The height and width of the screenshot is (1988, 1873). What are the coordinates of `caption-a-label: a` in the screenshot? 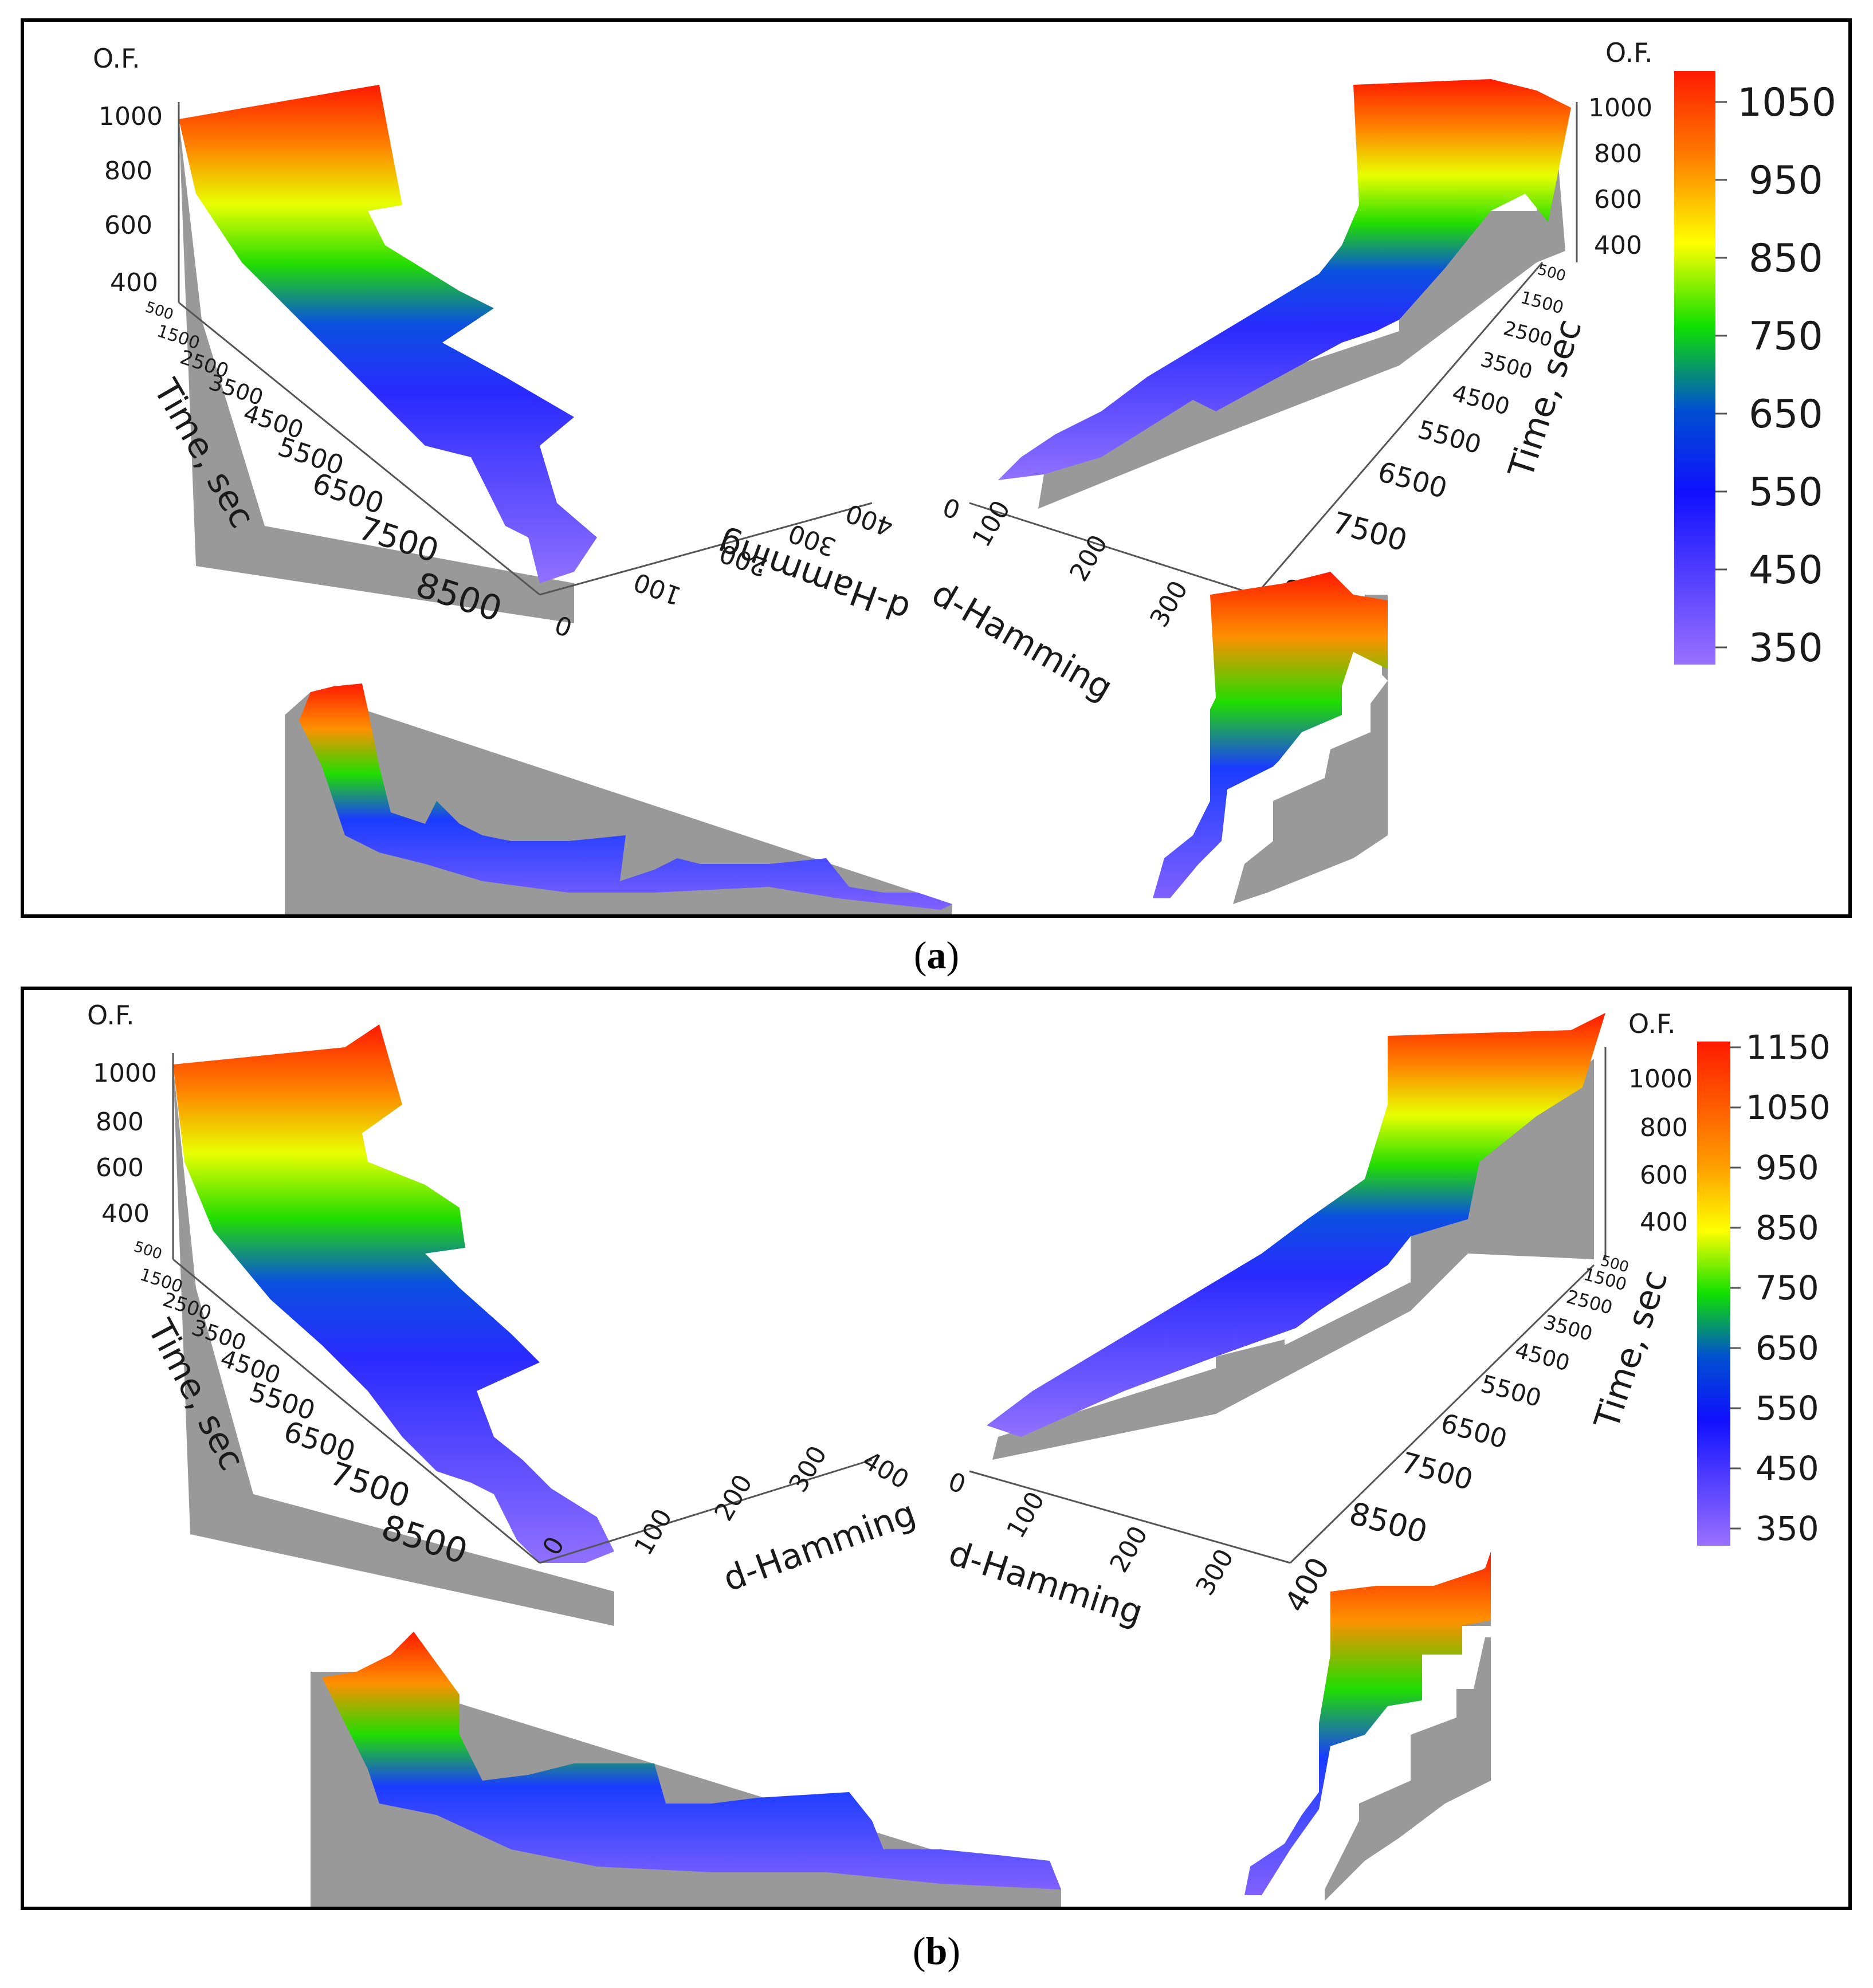 It's located at (936, 955).